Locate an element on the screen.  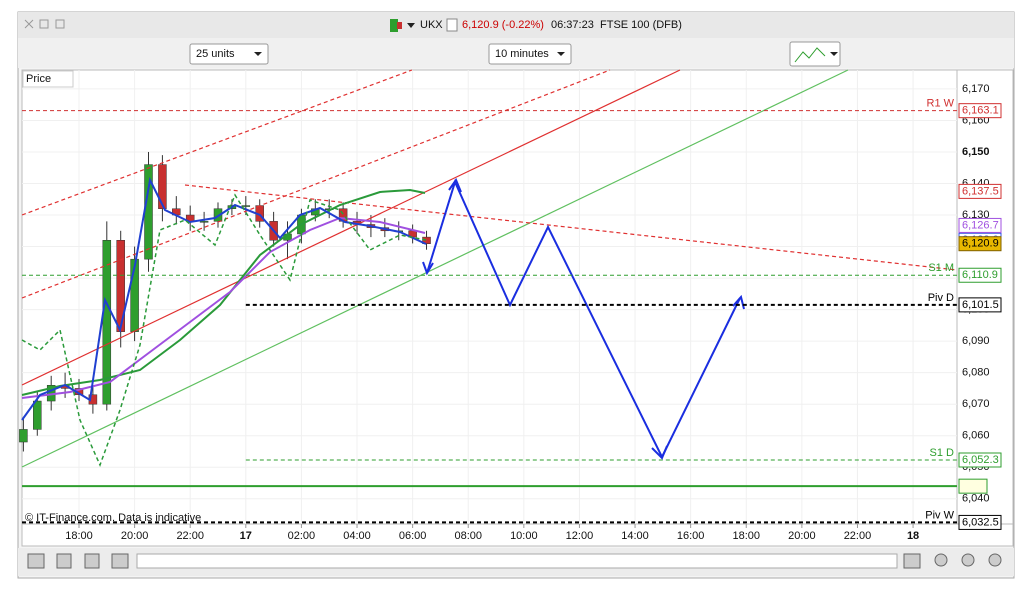
y-tick-label: 6,090 is located at coordinates (976, 341).